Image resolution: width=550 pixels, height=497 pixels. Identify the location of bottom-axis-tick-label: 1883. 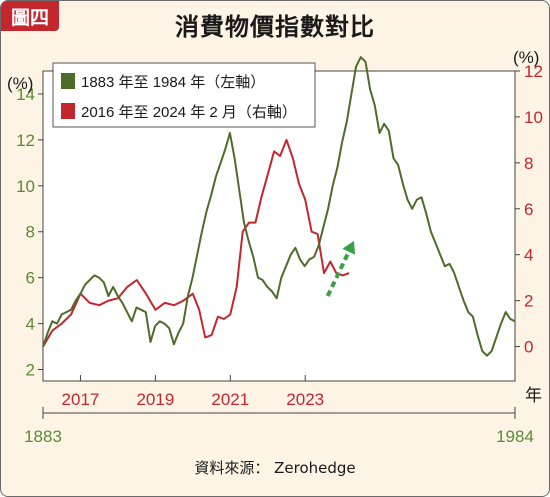
(43, 436).